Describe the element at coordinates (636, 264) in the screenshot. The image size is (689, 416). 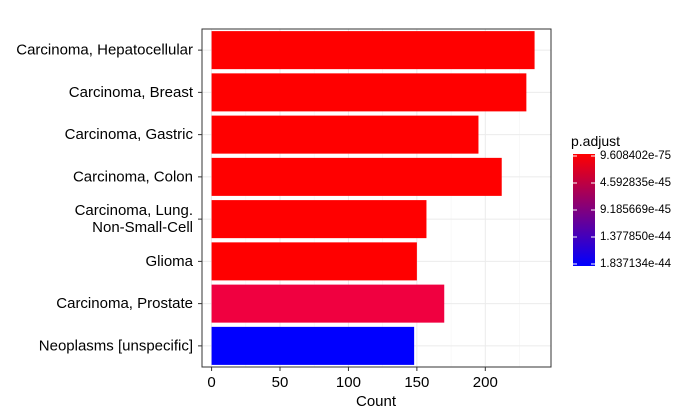
I see `legend-label: 1.837134e-44` at that location.